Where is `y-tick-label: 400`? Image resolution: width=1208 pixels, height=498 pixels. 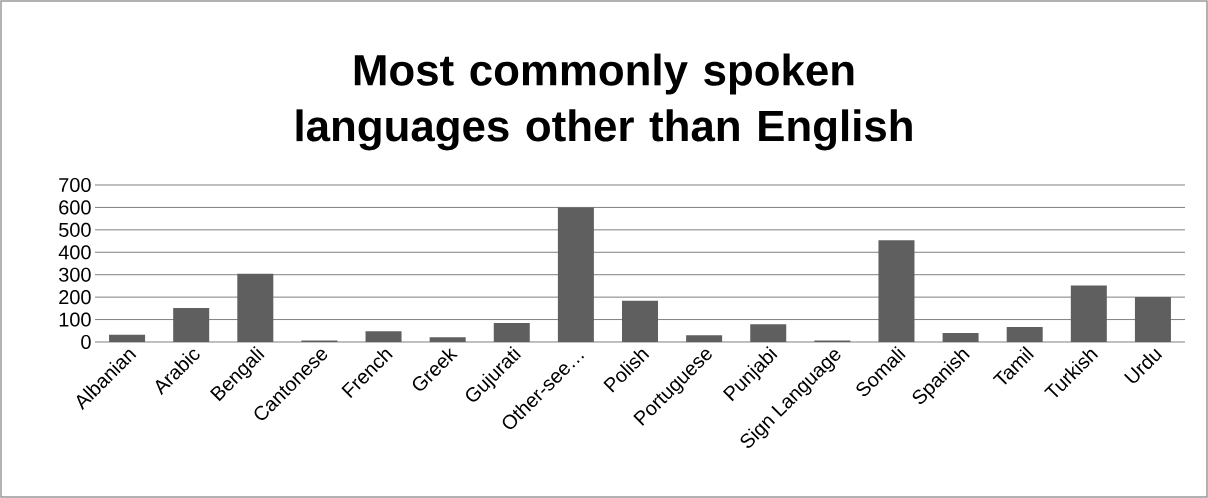
y-tick-label: 400 is located at coordinates (74, 252).